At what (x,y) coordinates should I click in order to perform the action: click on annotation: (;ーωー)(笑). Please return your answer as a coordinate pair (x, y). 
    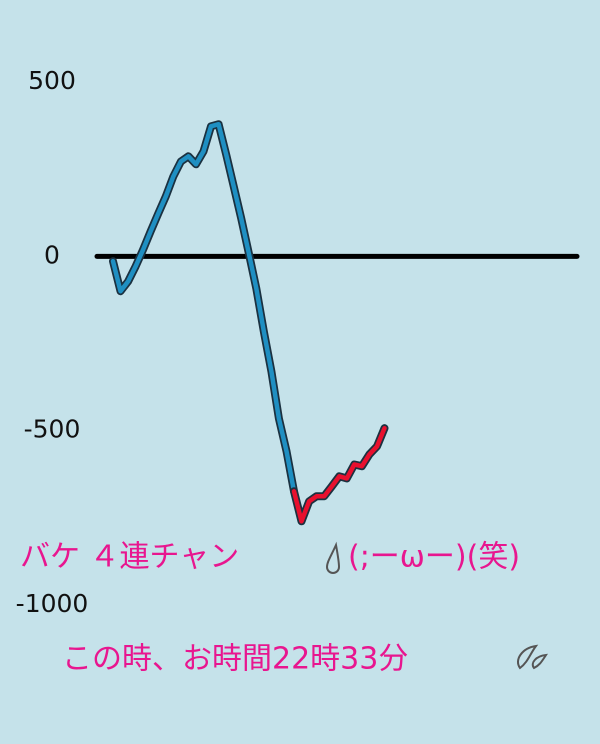
    Looking at the image, I should click on (434, 557).